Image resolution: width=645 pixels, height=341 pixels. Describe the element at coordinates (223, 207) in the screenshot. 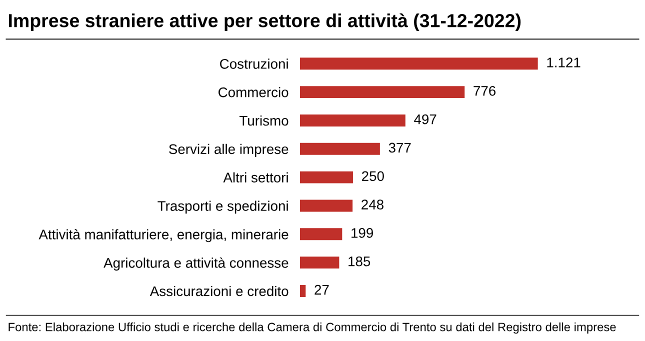

I see `y-tick-label: Trasporti e spedizioni` at that location.